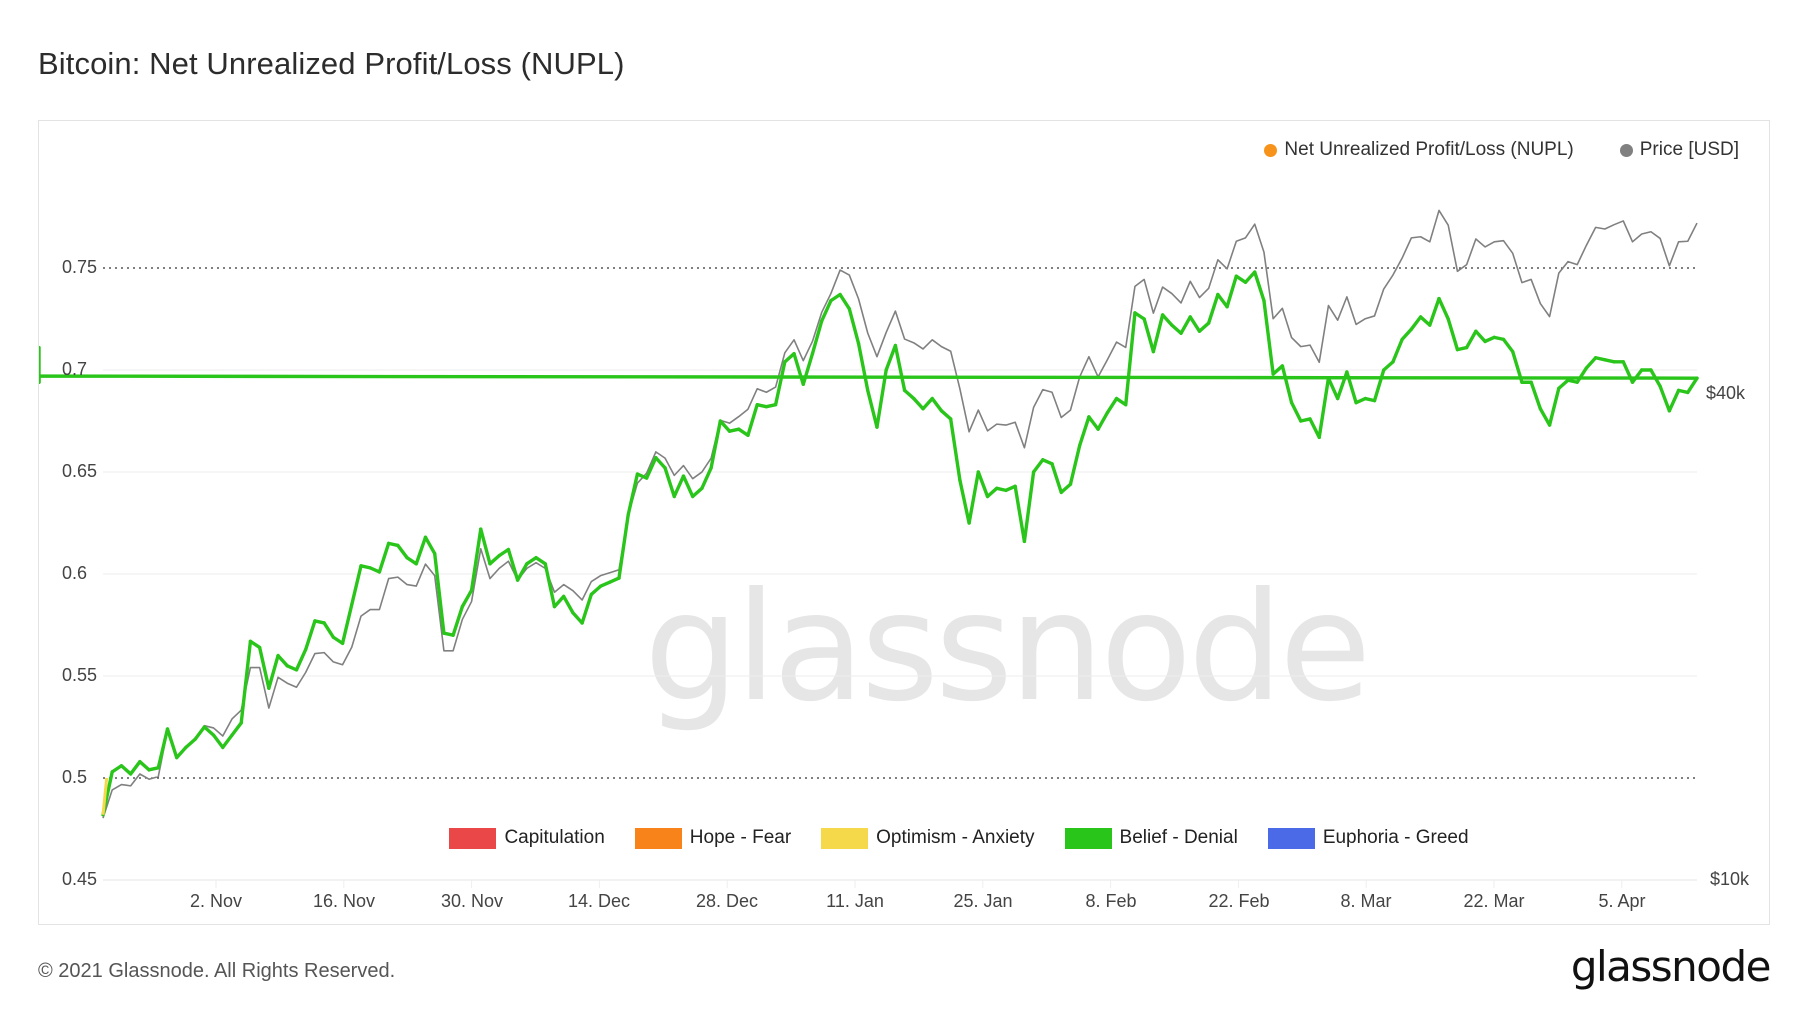 The width and height of the screenshot is (1800, 1013). I want to click on zone-legend-euphoria-greed: Euphoria - Greed, so click(1368, 838).